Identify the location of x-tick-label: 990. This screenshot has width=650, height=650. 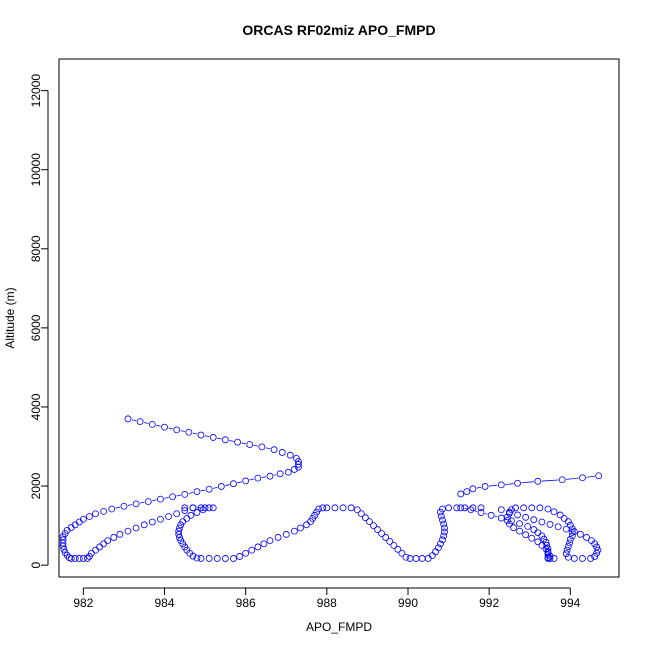
(408, 603).